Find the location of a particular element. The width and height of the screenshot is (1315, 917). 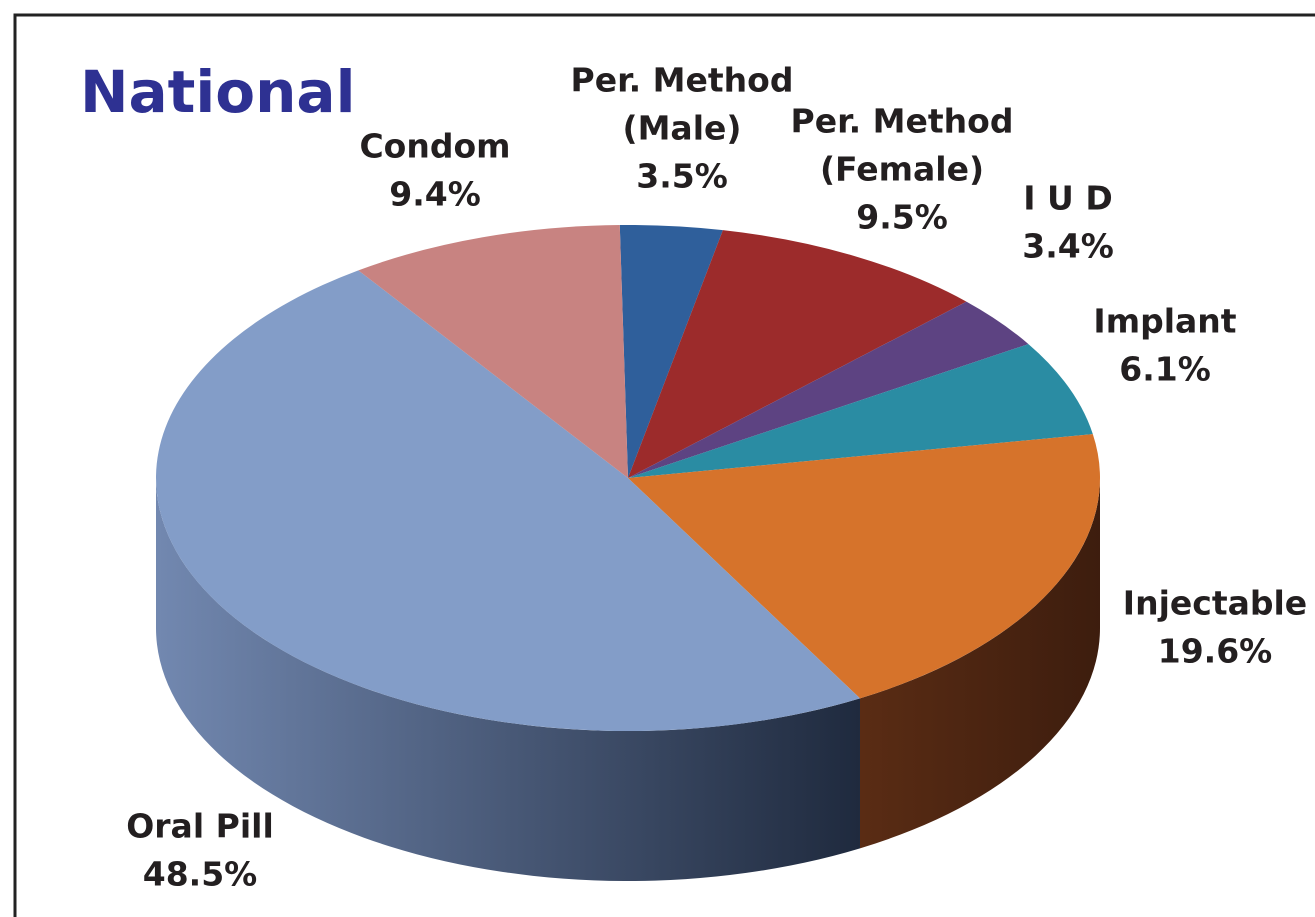

slice-label: (Female) is located at coordinates (902, 169).